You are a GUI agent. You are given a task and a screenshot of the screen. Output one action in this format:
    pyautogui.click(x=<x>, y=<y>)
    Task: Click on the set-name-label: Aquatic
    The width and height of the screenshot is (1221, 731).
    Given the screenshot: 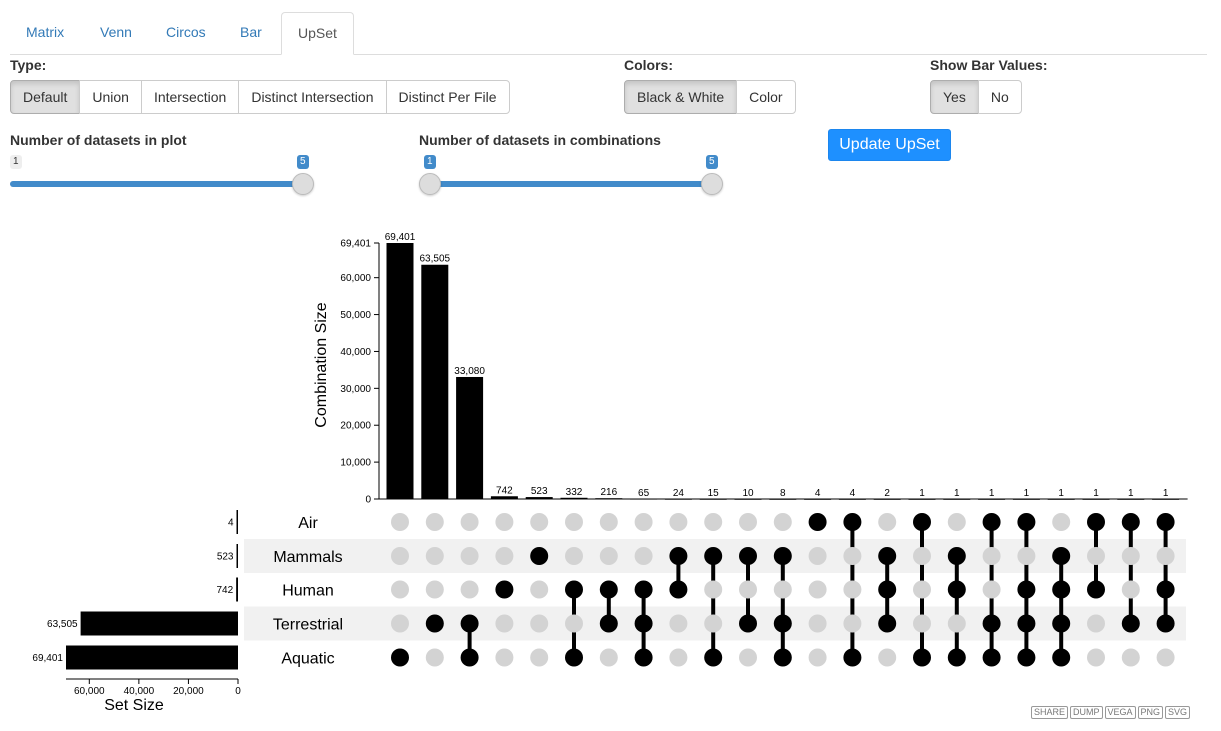 What is the action you would take?
    pyautogui.click(x=307, y=659)
    